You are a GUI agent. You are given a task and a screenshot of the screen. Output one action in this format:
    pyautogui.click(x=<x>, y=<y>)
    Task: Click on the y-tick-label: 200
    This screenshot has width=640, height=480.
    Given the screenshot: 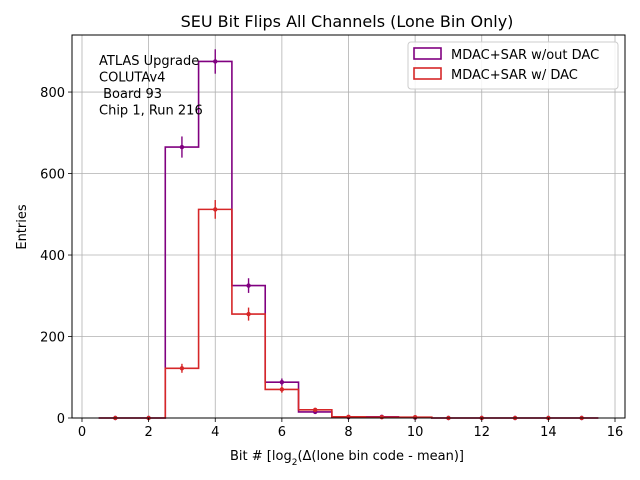 What is the action you would take?
    pyautogui.click(x=52, y=338)
    